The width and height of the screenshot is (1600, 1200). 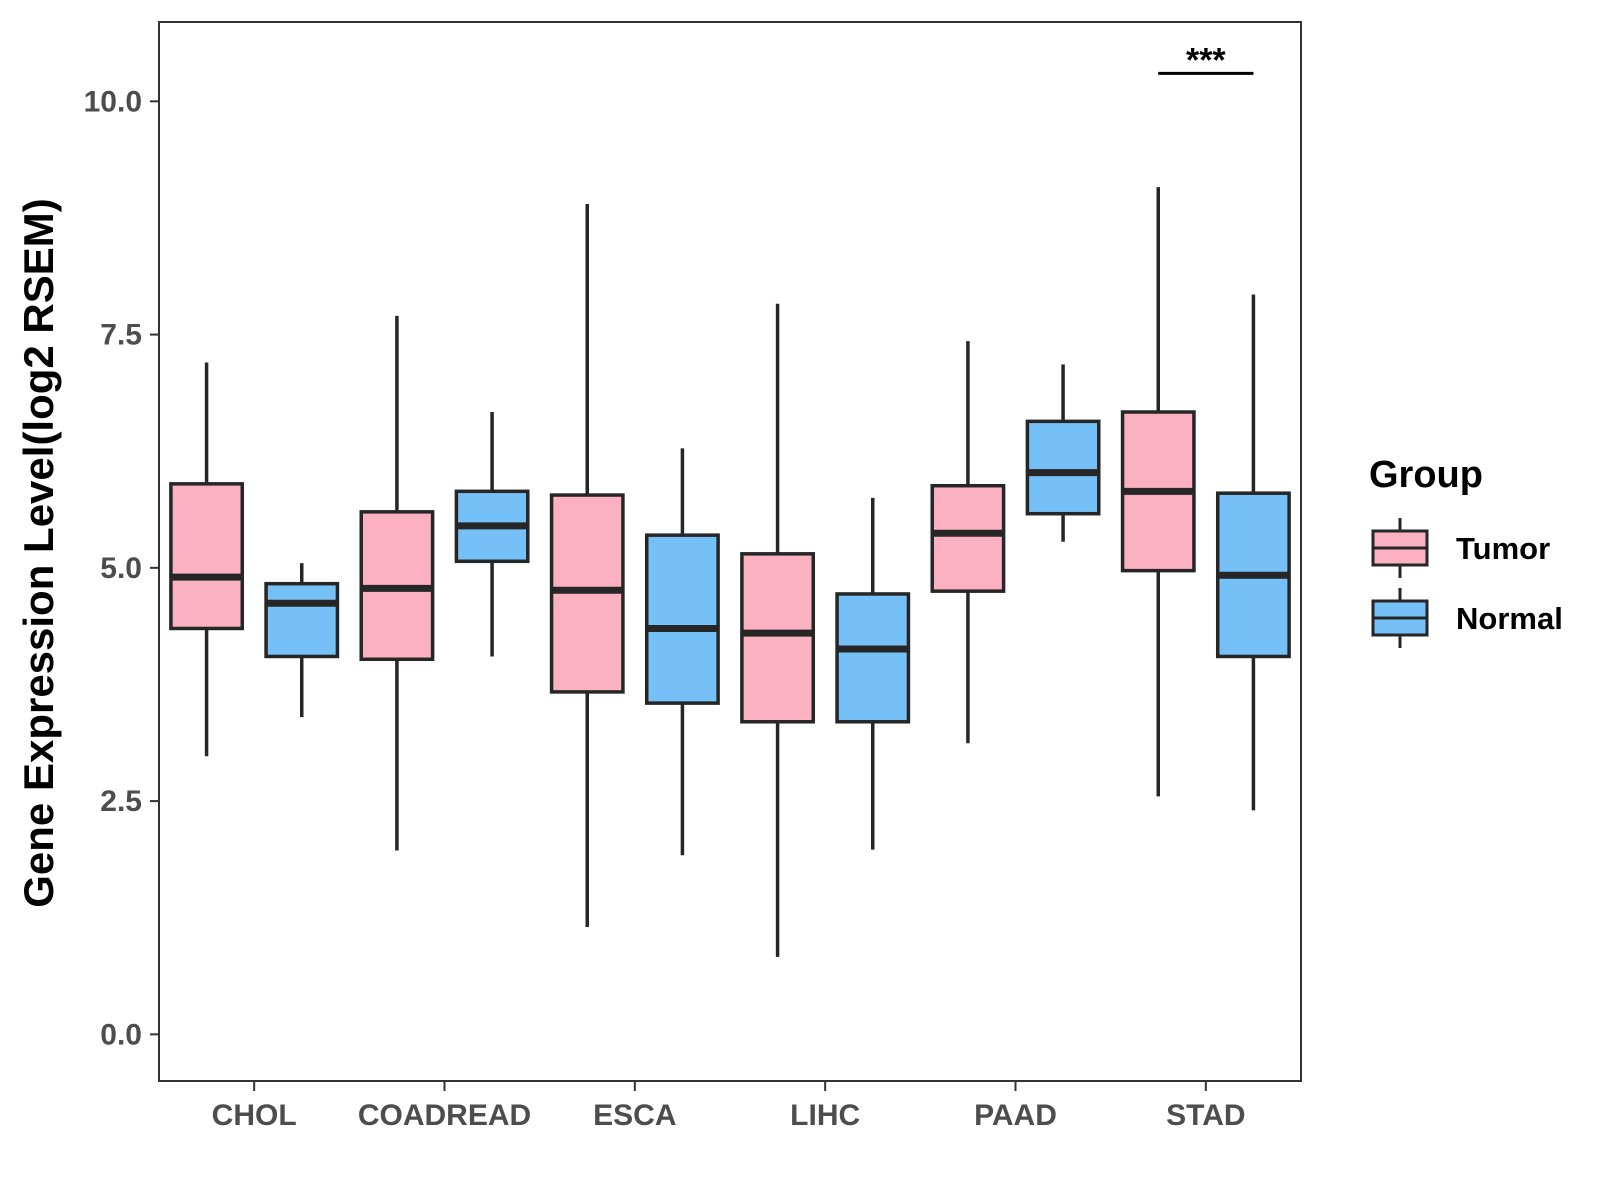 I want to click on box-tumor-lihc, so click(x=778, y=630).